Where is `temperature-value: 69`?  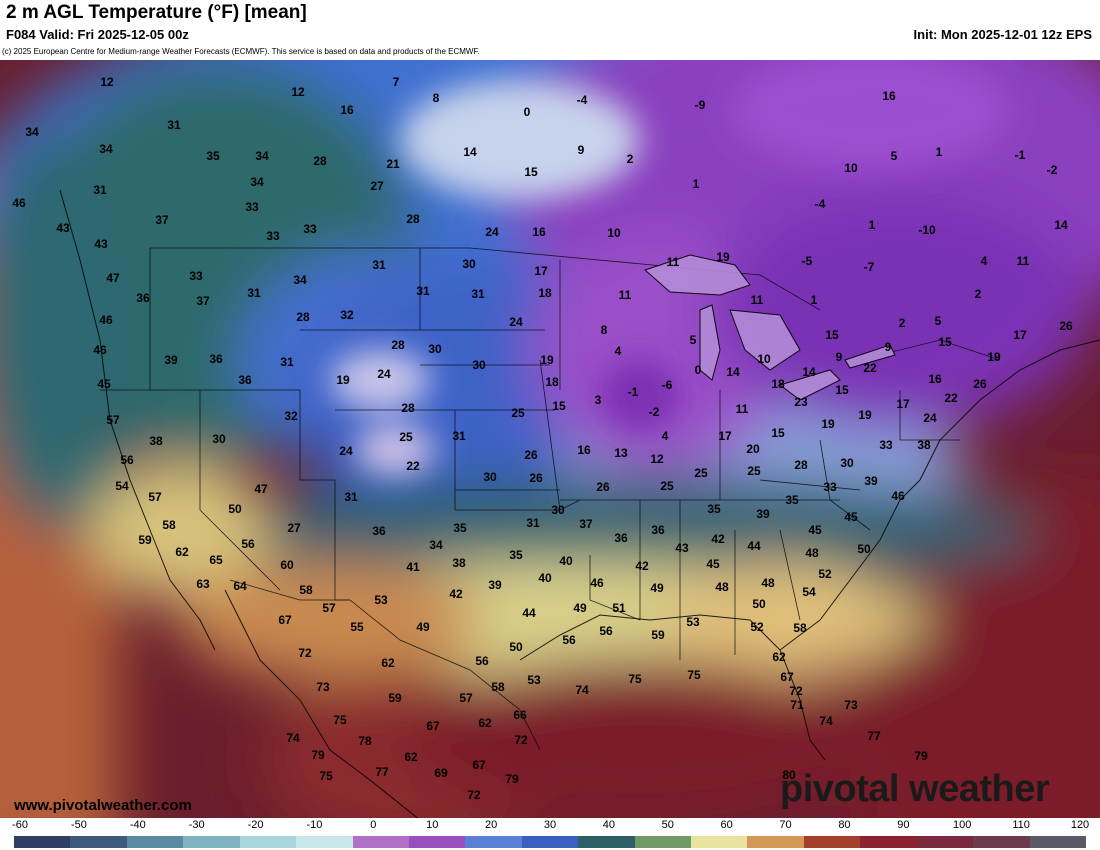
temperature-value: 69 is located at coordinates (441, 773).